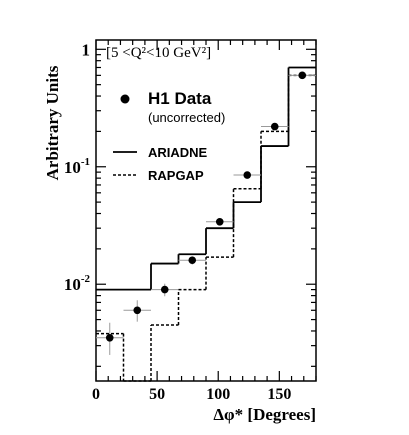 The image size is (409, 435). Describe the element at coordinates (279, 394) in the screenshot. I see `x-tick-label: 150` at that location.